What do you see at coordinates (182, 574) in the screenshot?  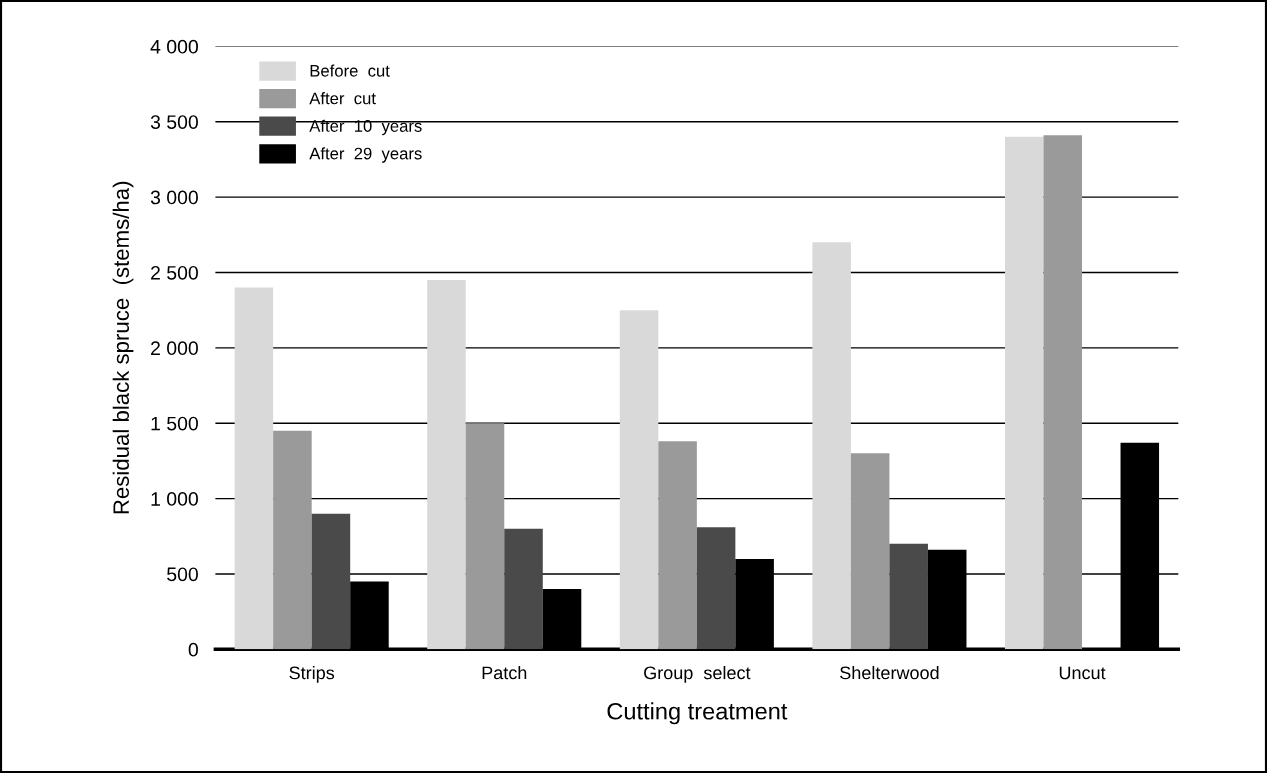 I see `y-tick-label: 500` at bounding box center [182, 574].